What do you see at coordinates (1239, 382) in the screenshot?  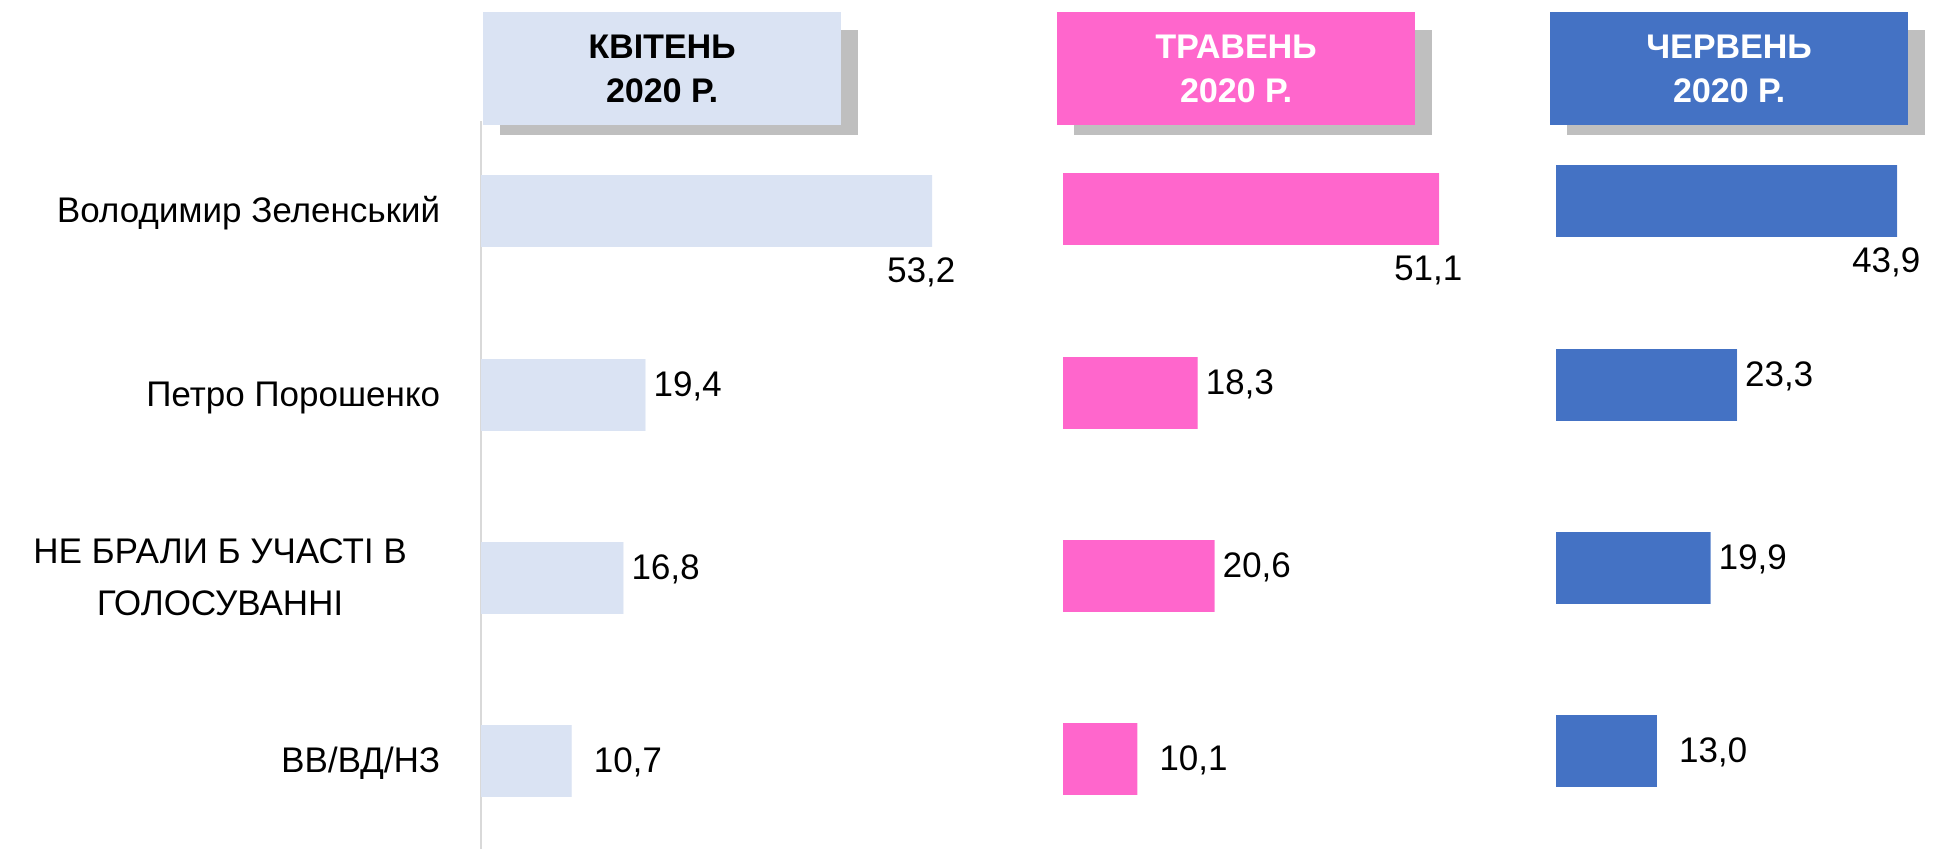 I see `value-label: 18,3` at bounding box center [1239, 382].